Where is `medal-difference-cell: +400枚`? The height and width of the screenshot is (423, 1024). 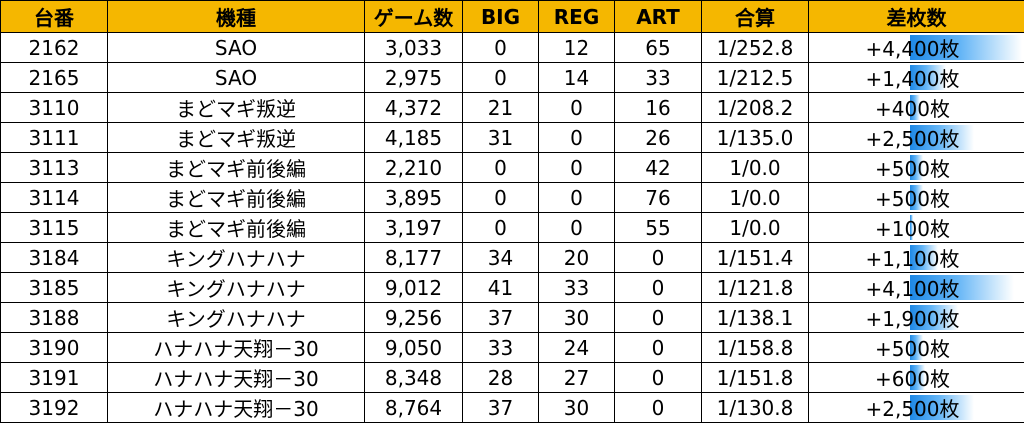 medal-difference-cell: +400枚 is located at coordinates (916, 108).